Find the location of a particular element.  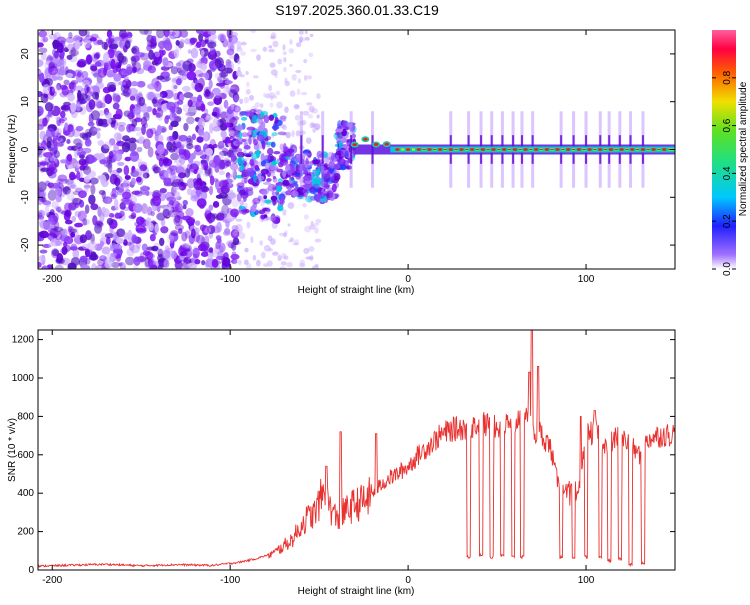

snr-ytick-label: 200 is located at coordinates (25, 532).